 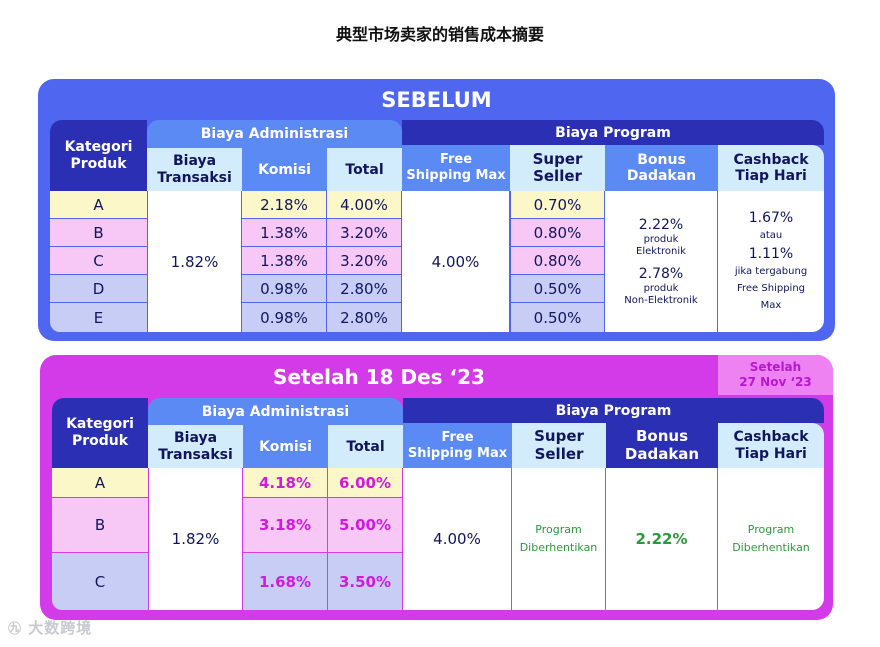 I want to click on watermark-text: 大数跨境, so click(x=60, y=628).